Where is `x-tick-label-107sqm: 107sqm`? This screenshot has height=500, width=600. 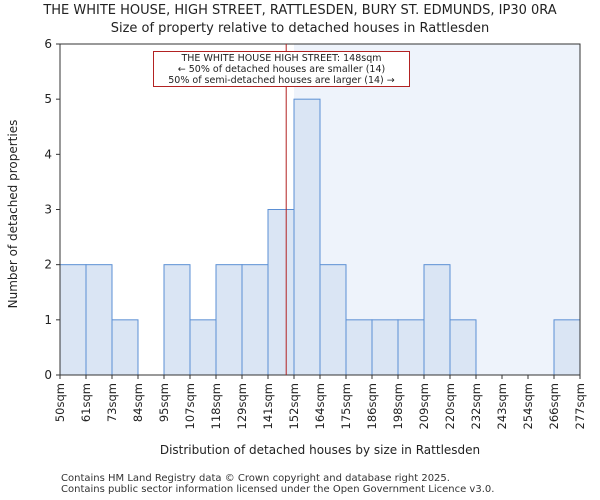
x-tick-label-107sqm: 107sqm is located at coordinates (190, 406).